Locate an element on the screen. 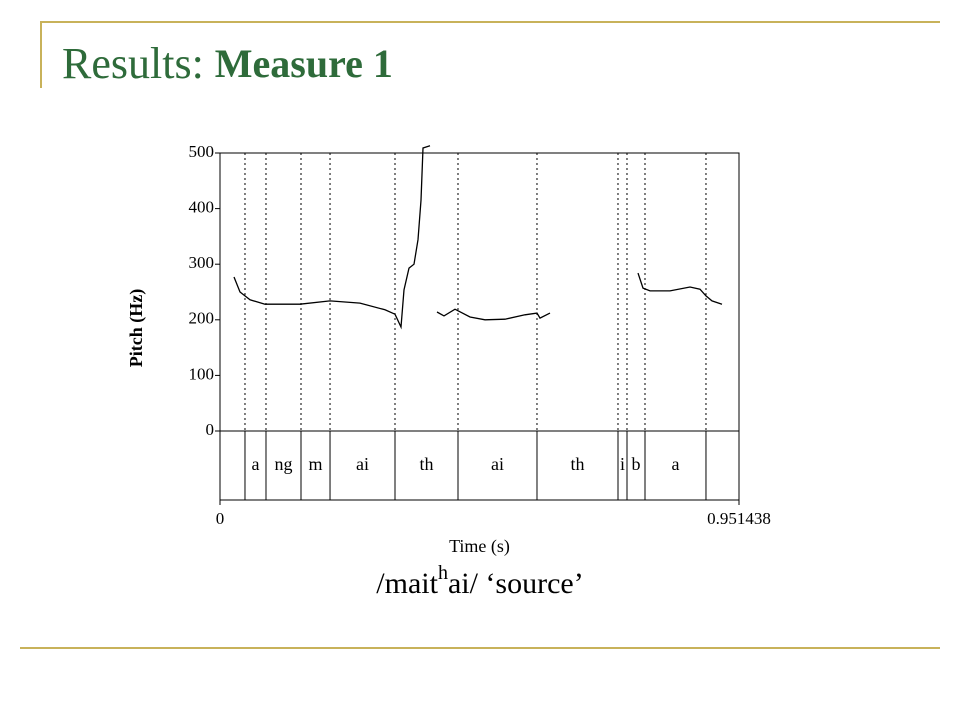 The image size is (960, 725). x-tick-label: 0.951438 is located at coordinates (739, 518).